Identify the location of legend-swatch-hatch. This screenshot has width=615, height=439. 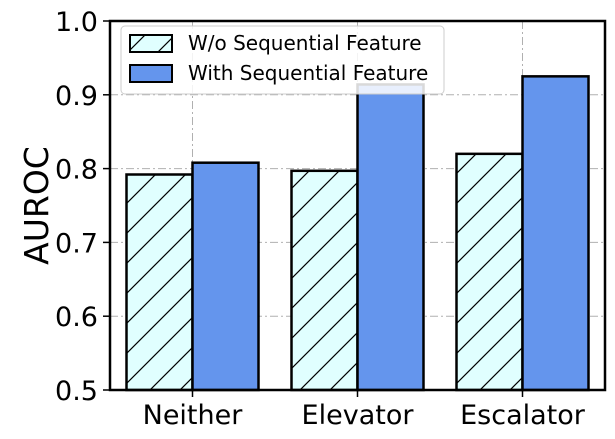
(151, 43).